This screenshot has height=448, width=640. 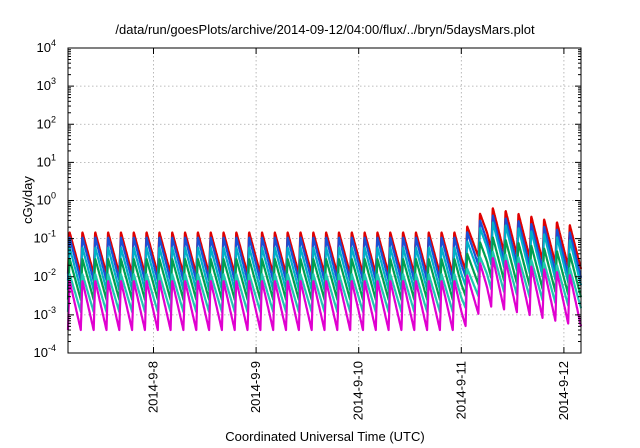 What do you see at coordinates (153, 387) in the screenshot?
I see `x-tick-label: 2014-9-8` at bounding box center [153, 387].